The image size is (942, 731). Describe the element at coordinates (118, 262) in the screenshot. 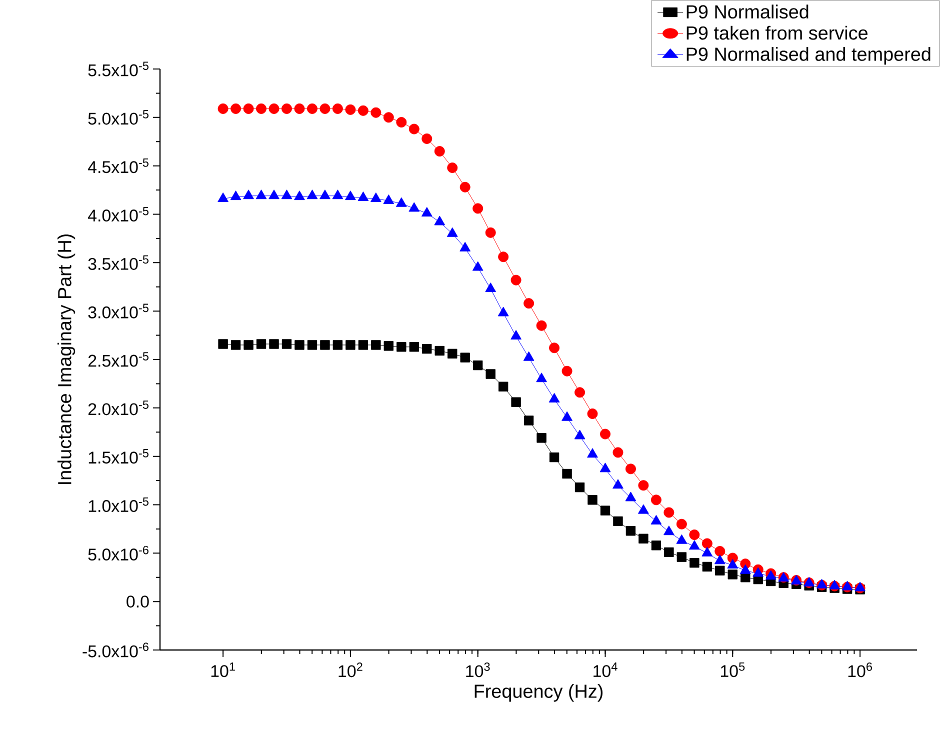

I see `y-tick-label: 3.5x10$^{-5}$` at that location.